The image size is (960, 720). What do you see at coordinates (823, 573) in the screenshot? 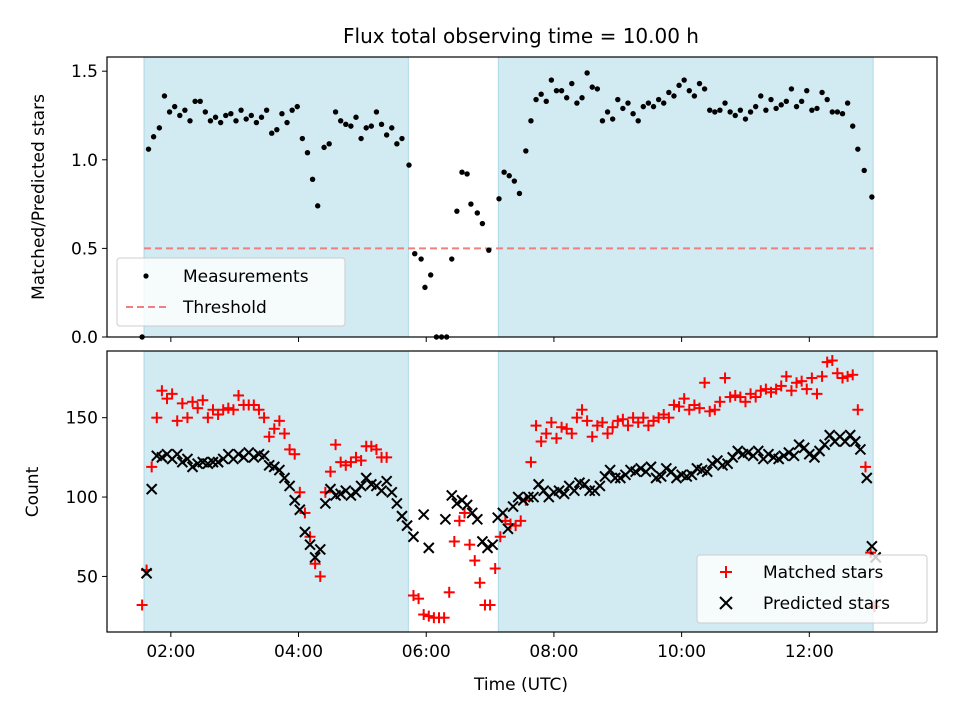
I see `matched-legend-label: Matched stars` at bounding box center [823, 573].